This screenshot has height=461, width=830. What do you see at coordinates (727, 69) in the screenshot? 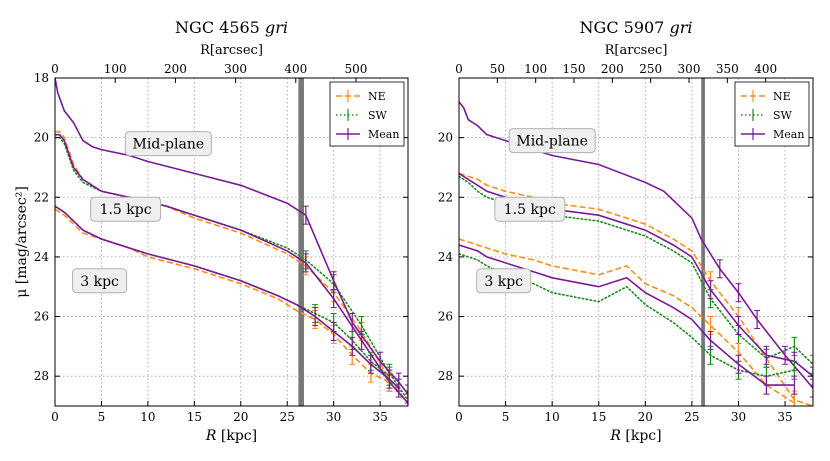
I see `top-tick-label: 350` at bounding box center [727, 69].